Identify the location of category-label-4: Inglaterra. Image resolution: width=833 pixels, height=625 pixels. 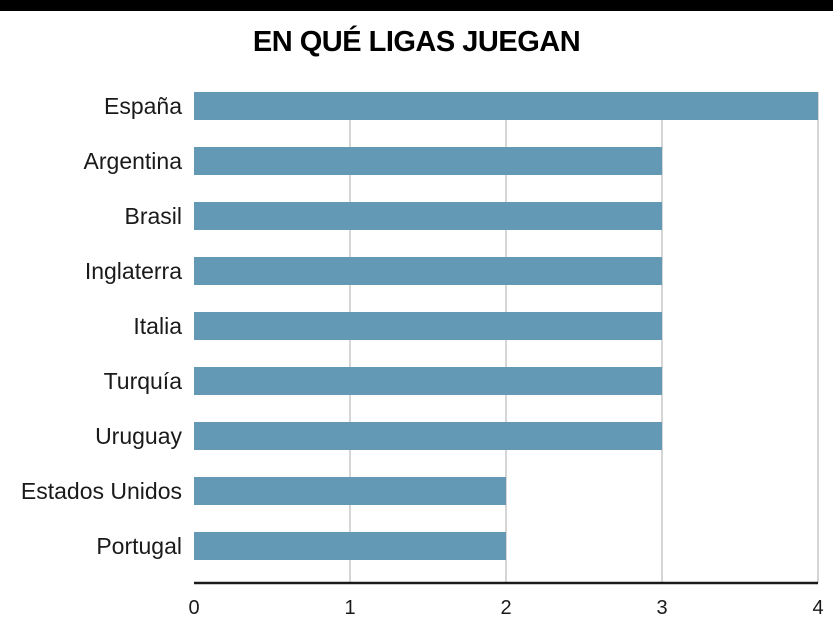
(133, 271).